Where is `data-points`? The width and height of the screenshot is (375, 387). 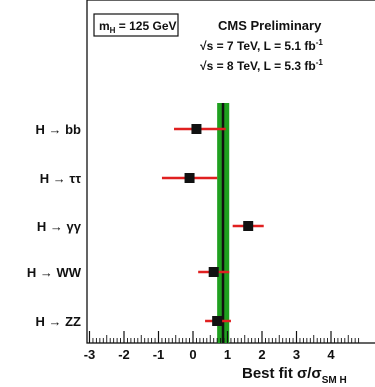 data-points is located at coordinates (212, 225).